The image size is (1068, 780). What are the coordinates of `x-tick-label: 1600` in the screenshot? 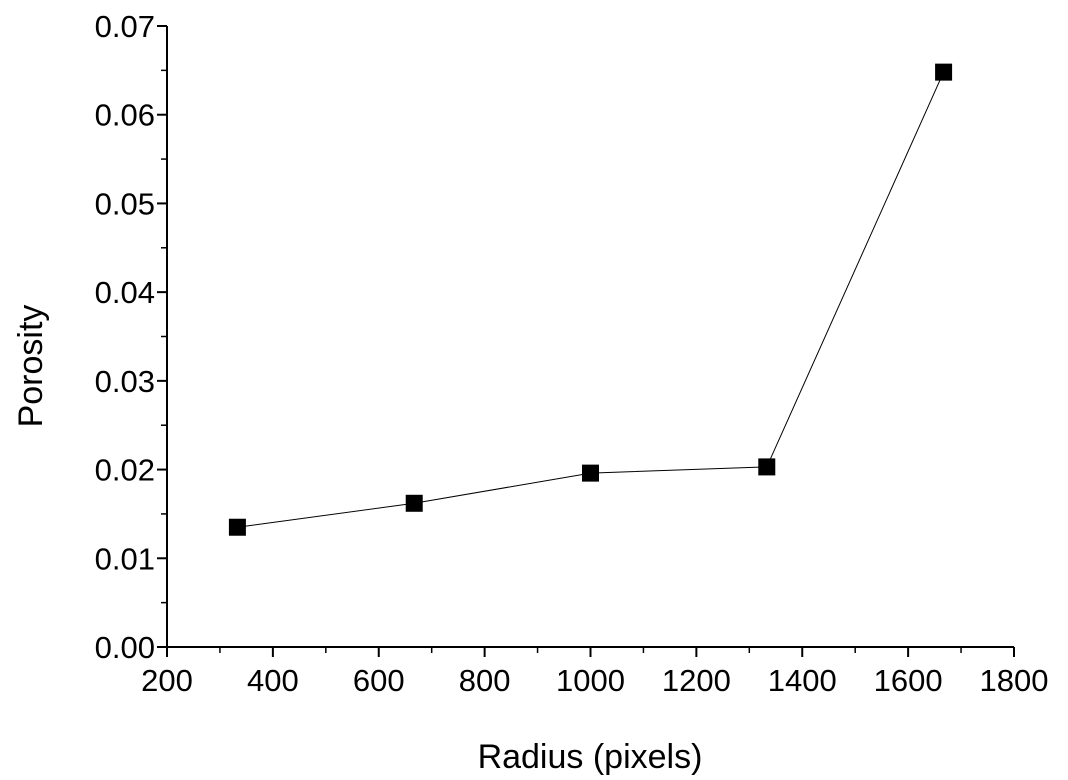 It's located at (908, 680).